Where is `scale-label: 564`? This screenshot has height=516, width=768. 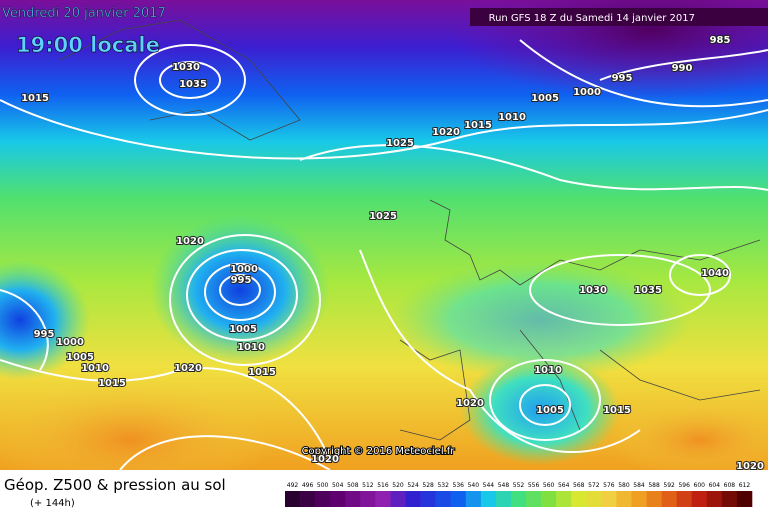
scale-label: 564 is located at coordinates (564, 485).